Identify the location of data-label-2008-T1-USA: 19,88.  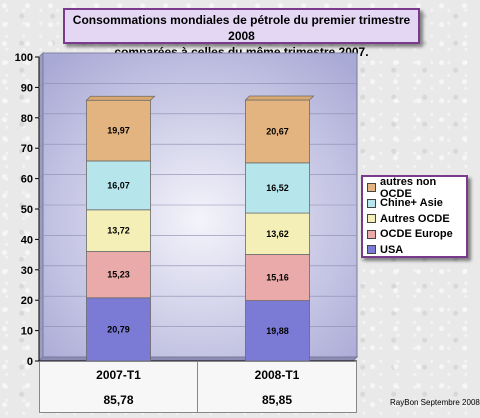
(277, 331).